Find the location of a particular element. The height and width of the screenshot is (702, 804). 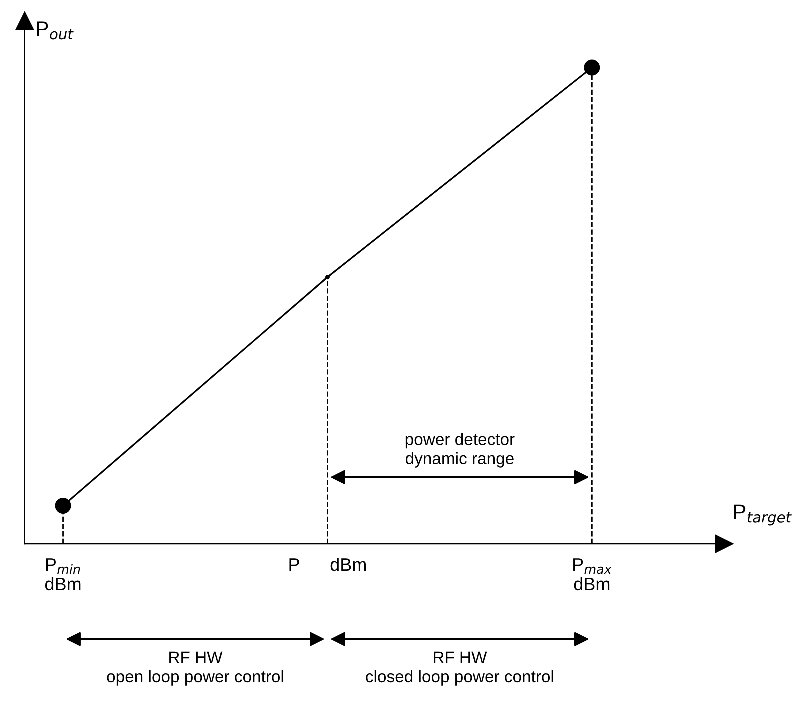

x-axis-title: P$_{target}$ is located at coordinates (763, 515).